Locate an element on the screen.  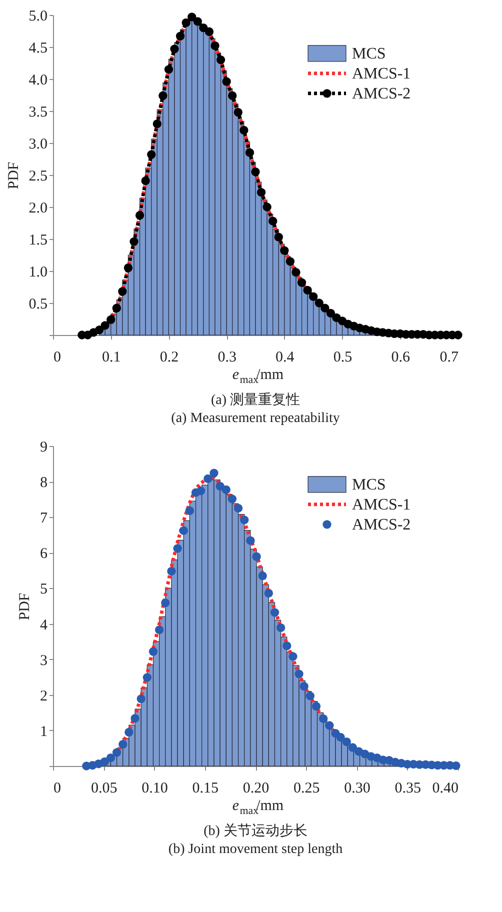
x-tick-label: 0.25 is located at coordinates (307, 788).